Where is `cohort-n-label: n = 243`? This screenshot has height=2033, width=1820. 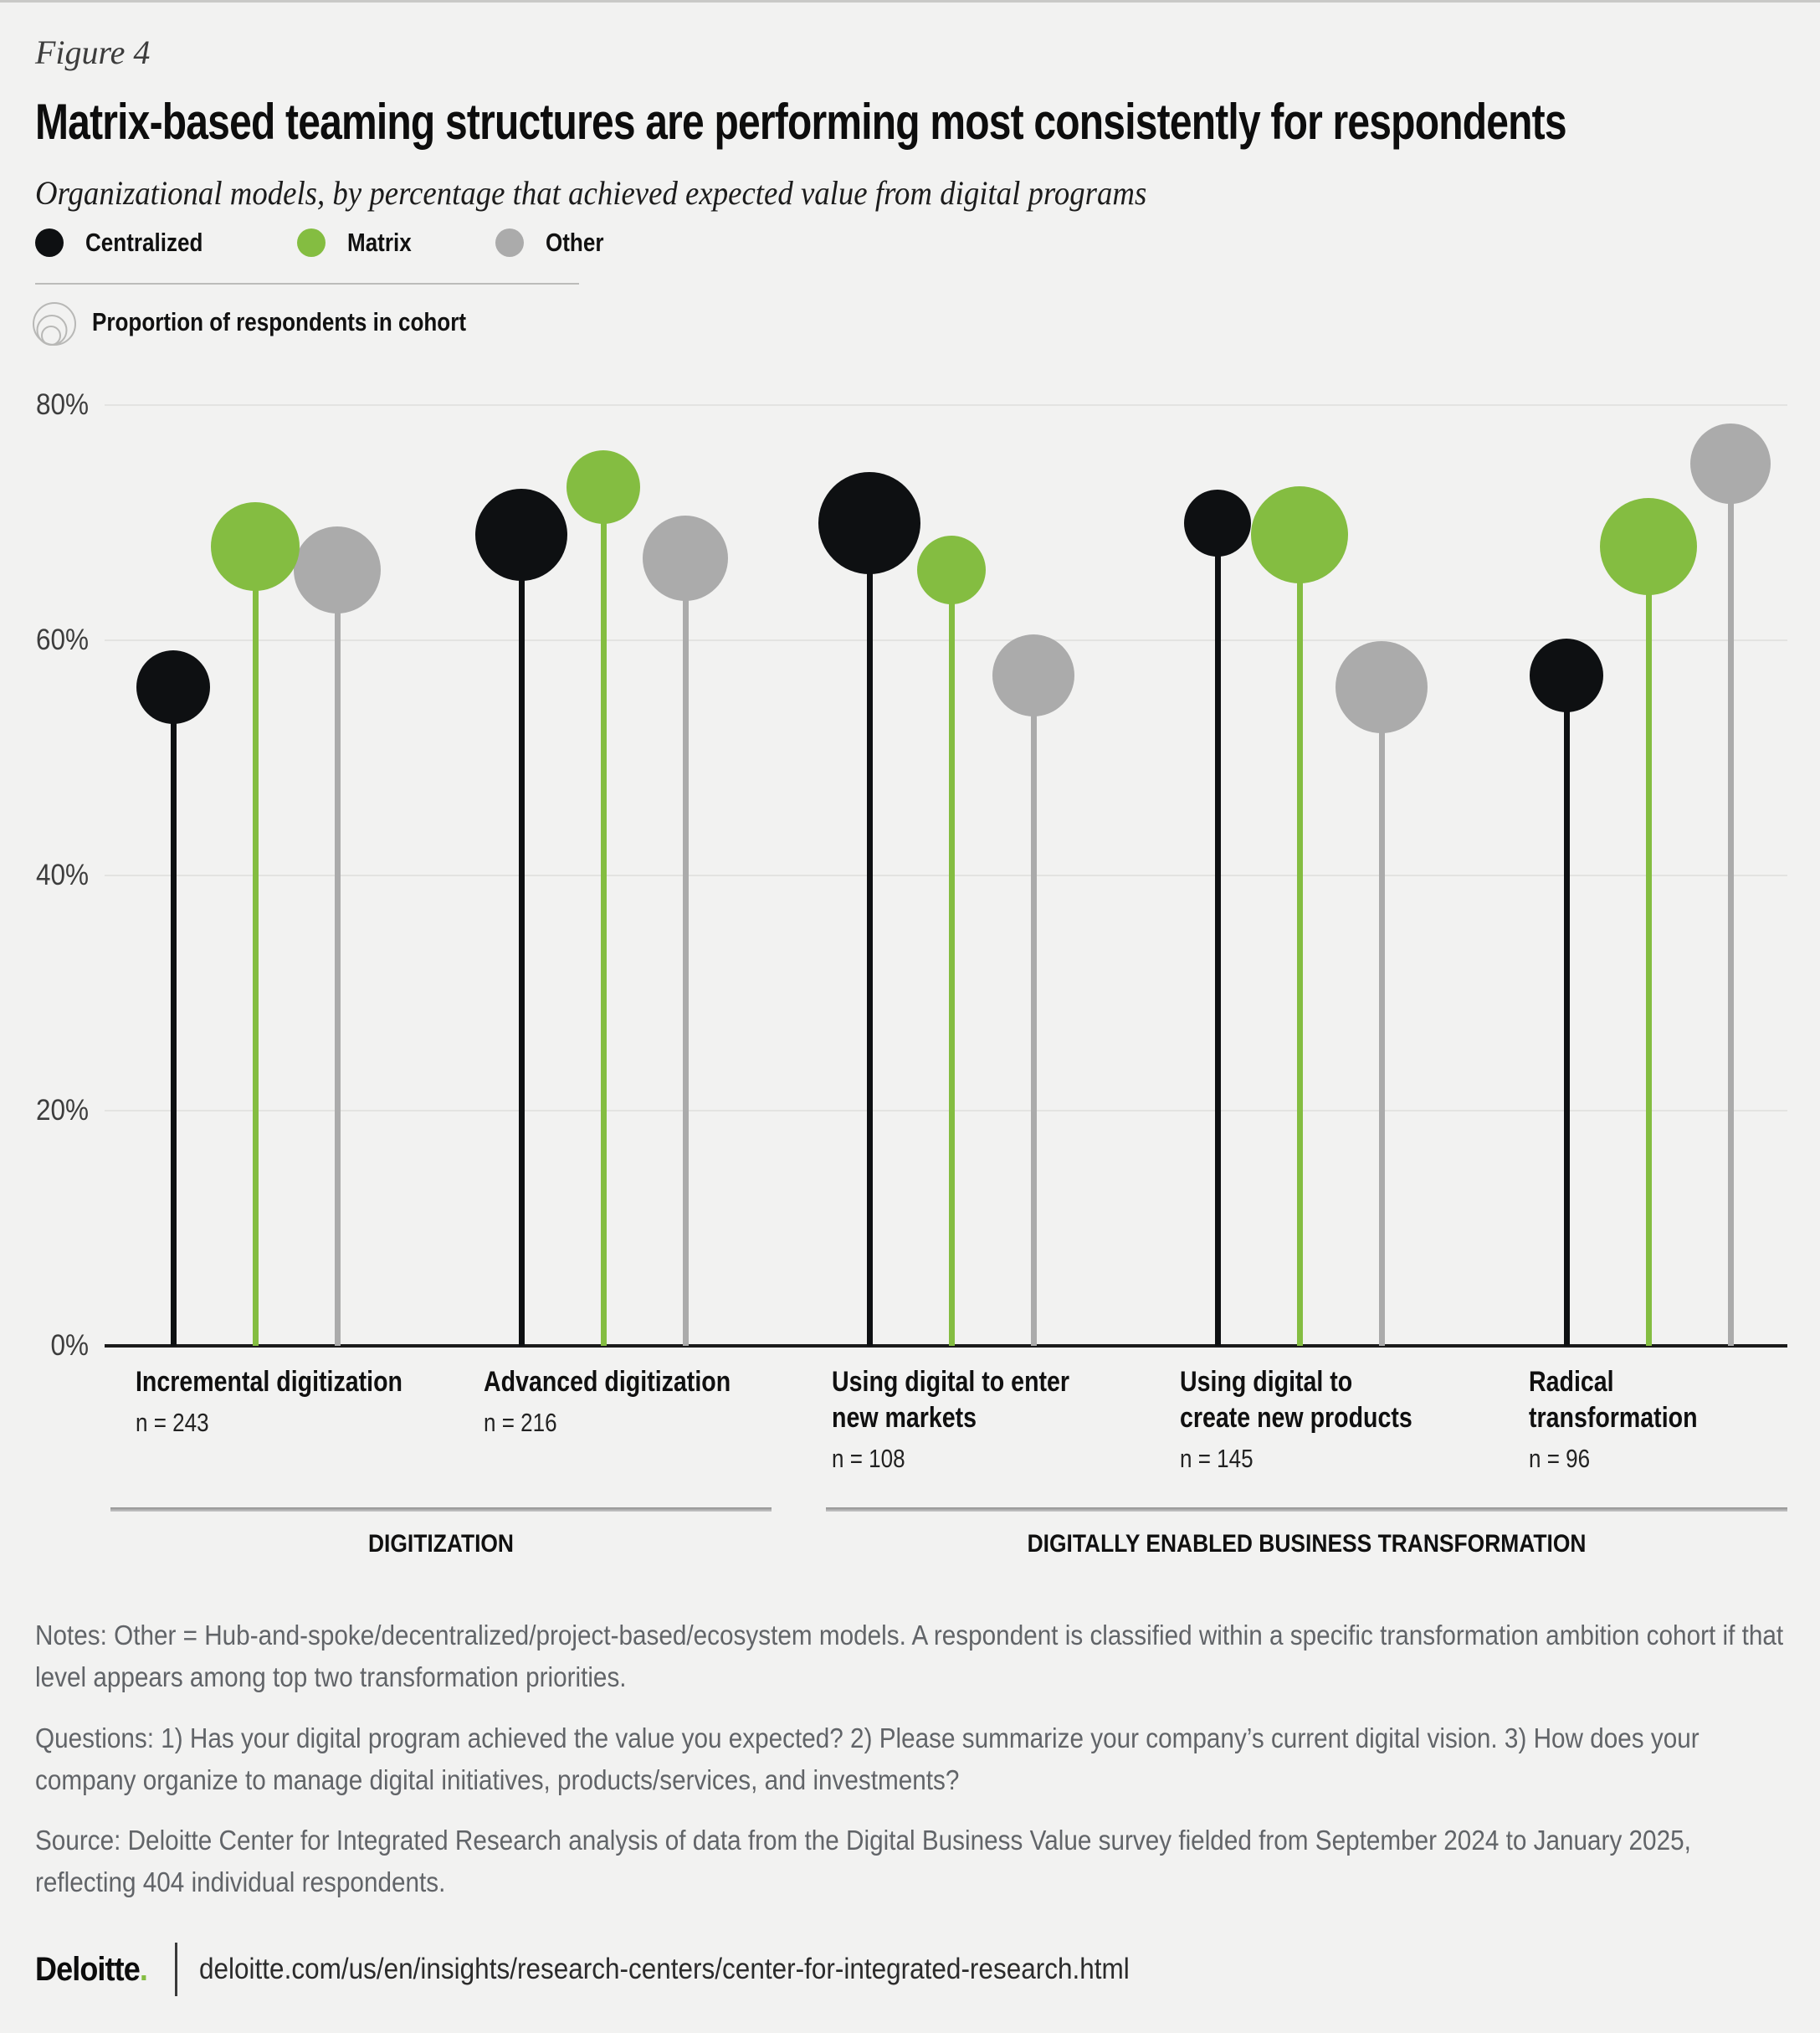 cohort-n-label: n = 243 is located at coordinates (172, 1422).